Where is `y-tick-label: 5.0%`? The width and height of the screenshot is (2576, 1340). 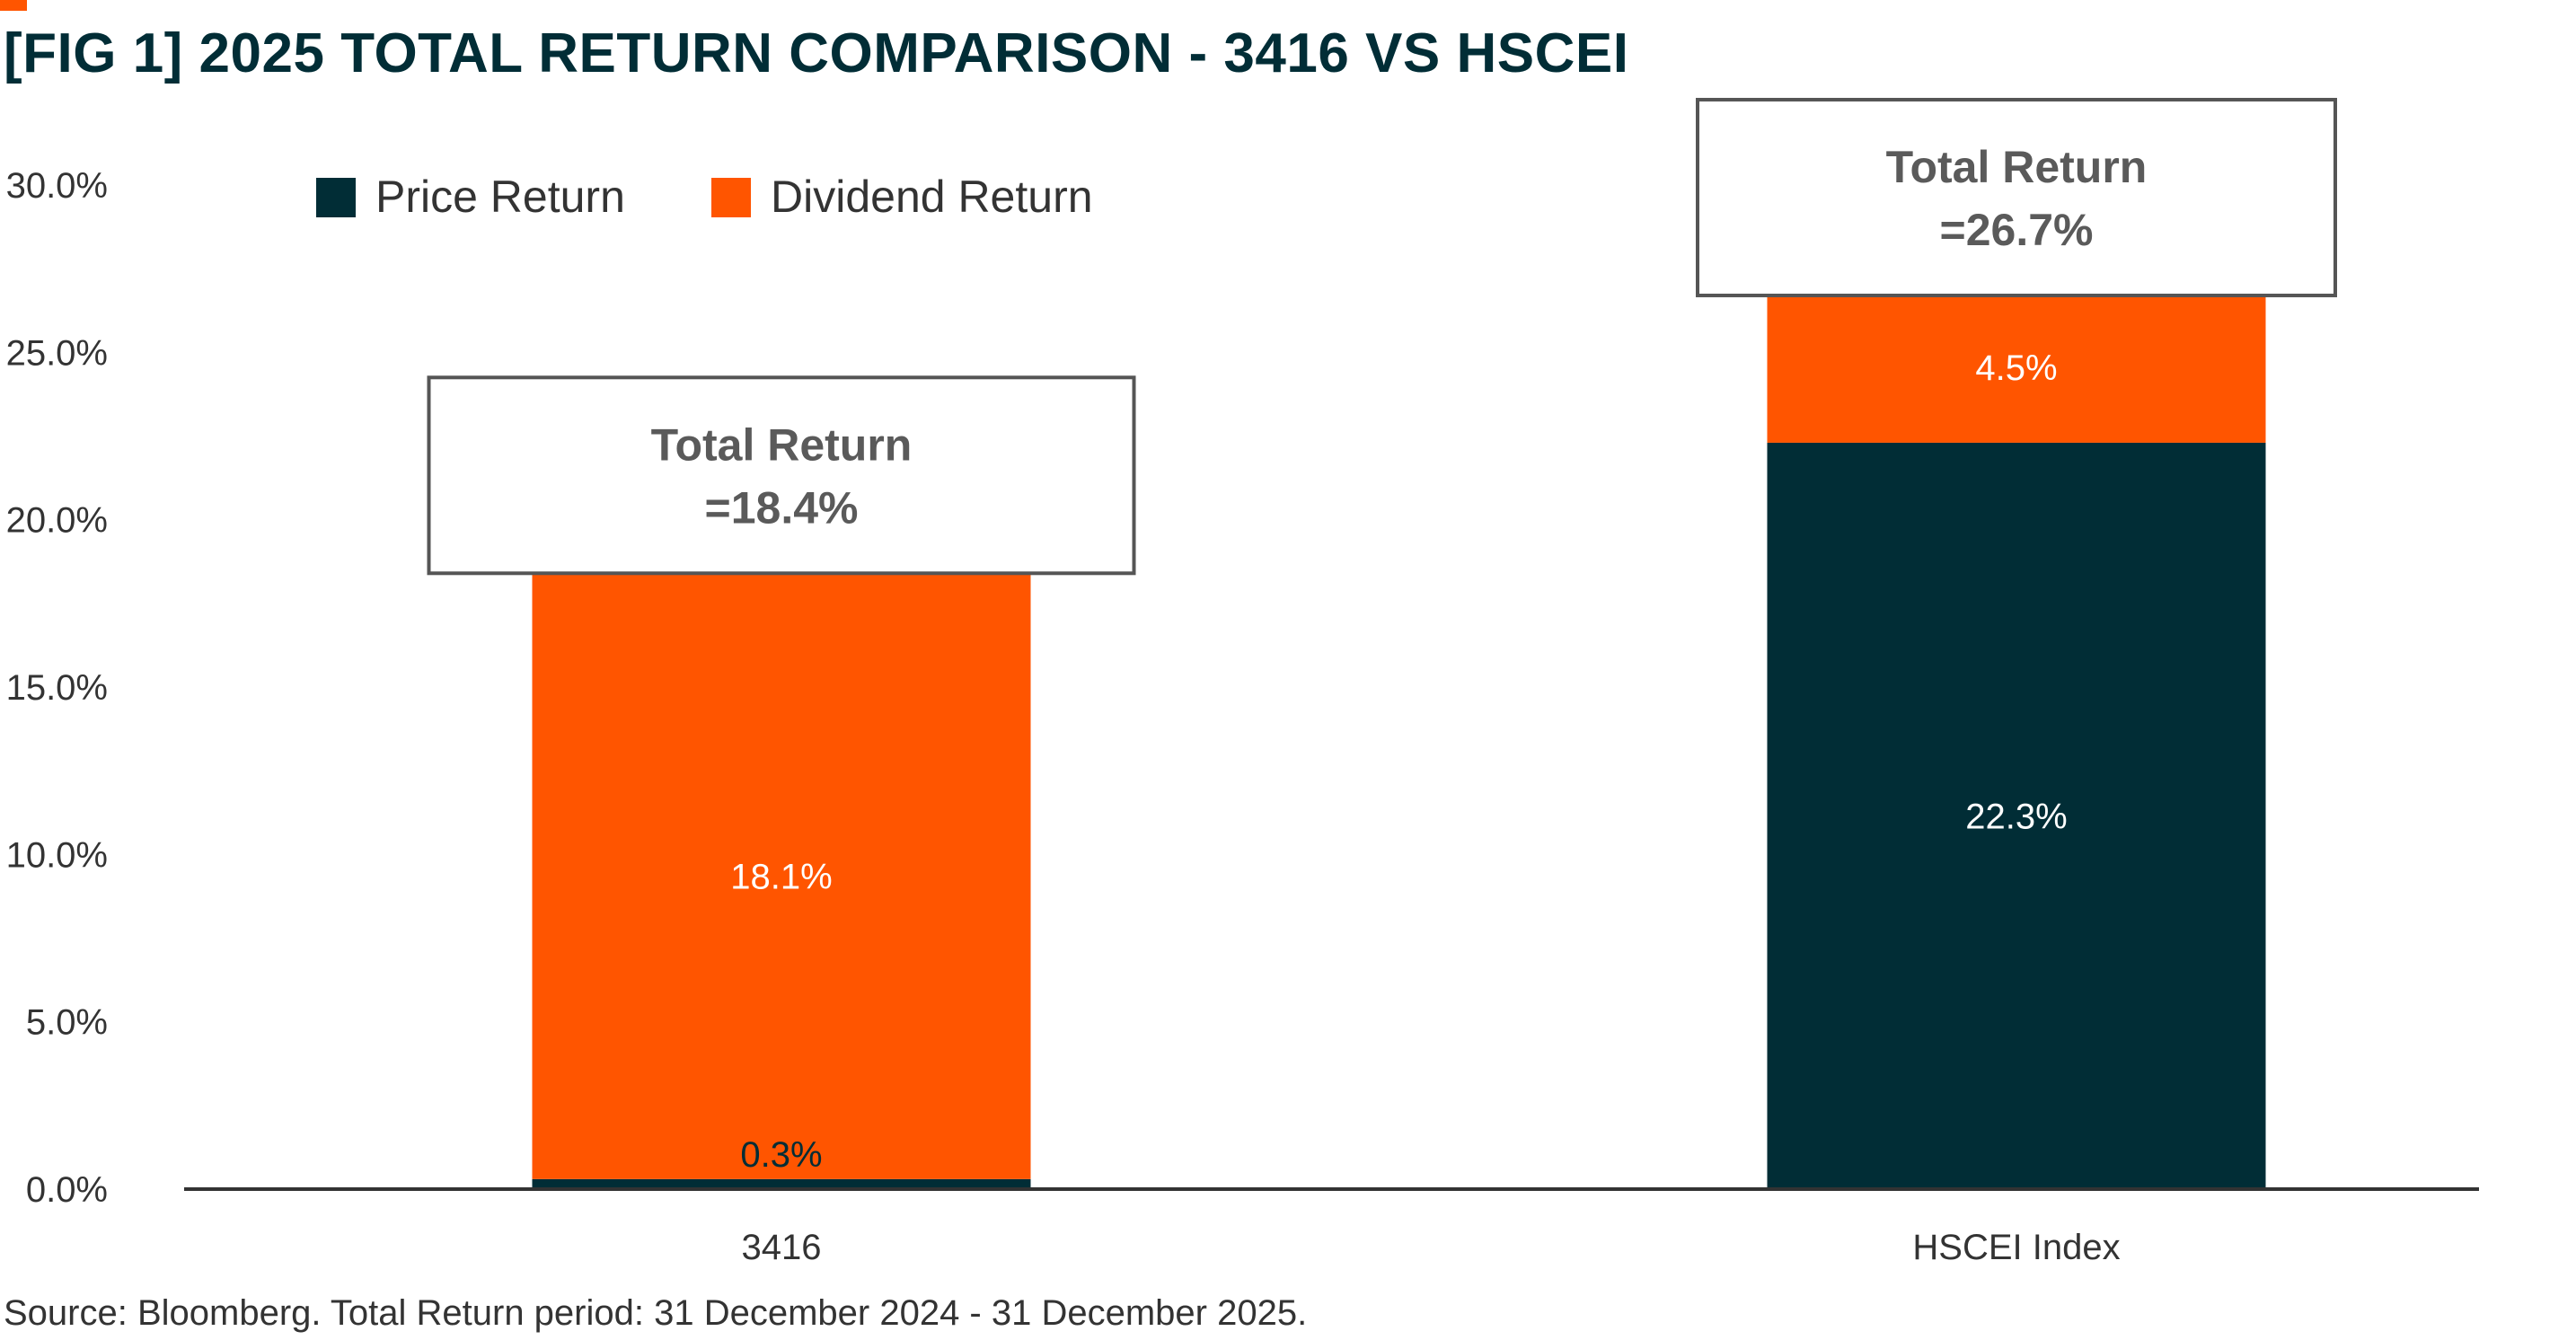
y-tick-label: 5.0% is located at coordinates (67, 1023).